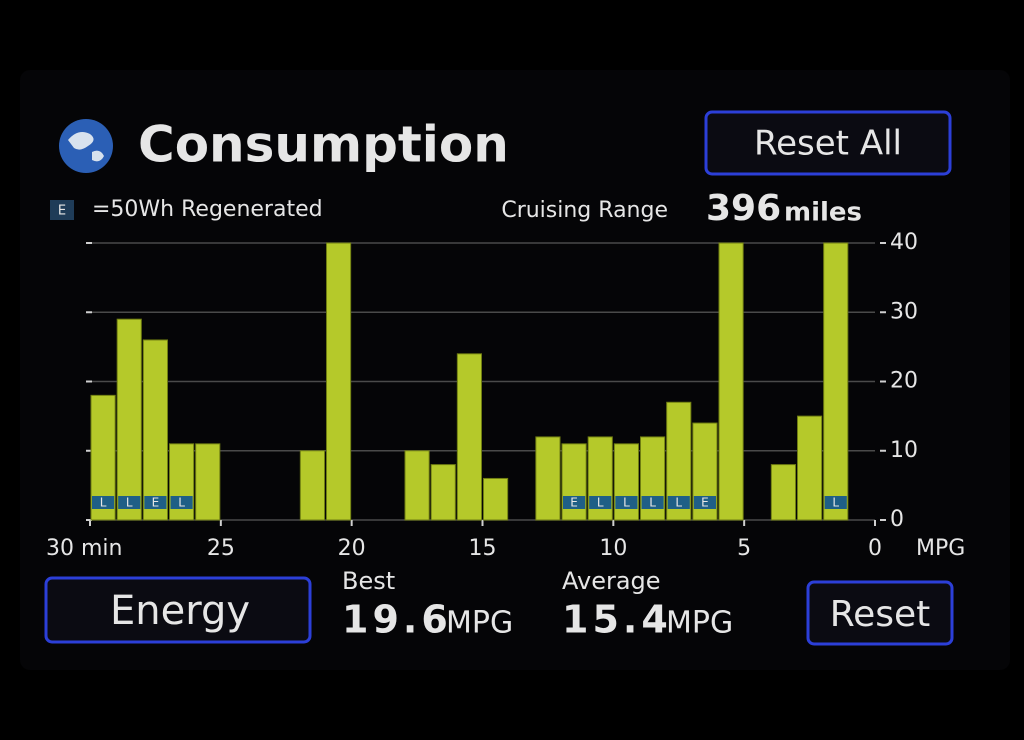 The height and width of the screenshot is (740, 1024). I want to click on range-label: Cruising Range, so click(584, 210).